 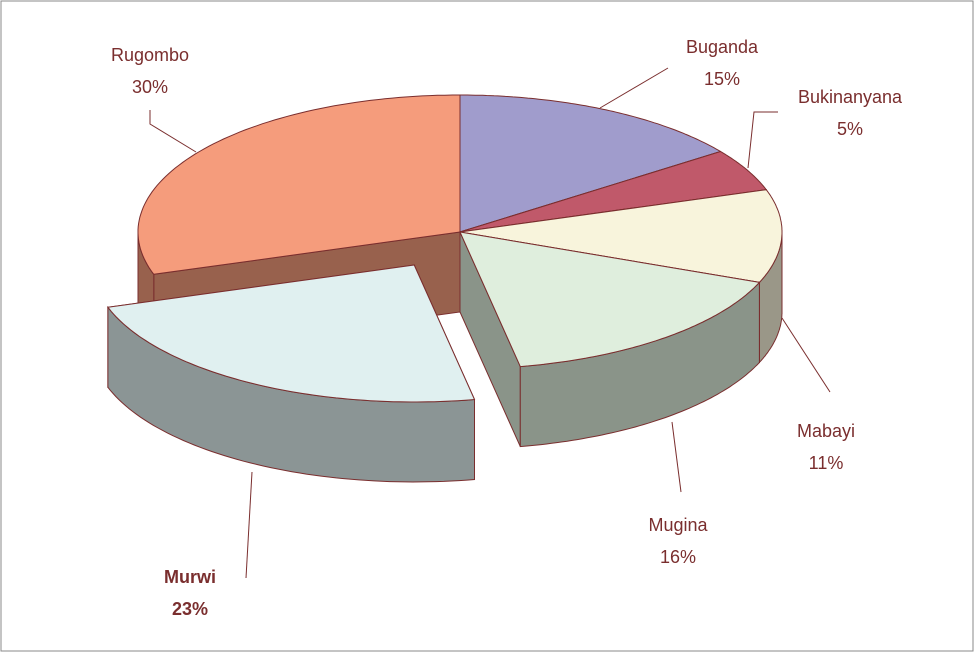 I want to click on data-label-value: 15%, so click(x=722, y=79).